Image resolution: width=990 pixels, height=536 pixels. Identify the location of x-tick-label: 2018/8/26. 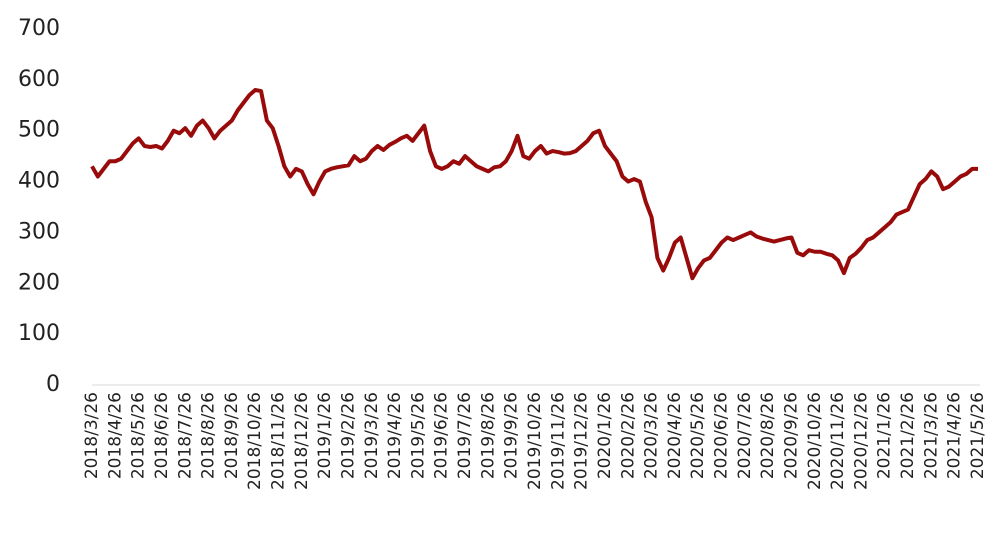
(209, 435).